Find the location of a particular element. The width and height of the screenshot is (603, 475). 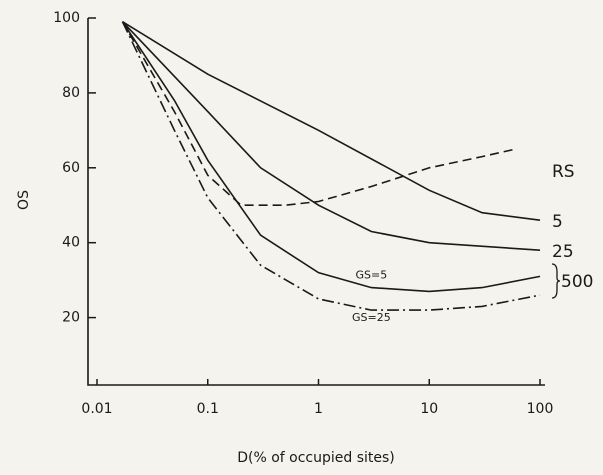

y-axis-label: OS is located at coordinates (24, 200).